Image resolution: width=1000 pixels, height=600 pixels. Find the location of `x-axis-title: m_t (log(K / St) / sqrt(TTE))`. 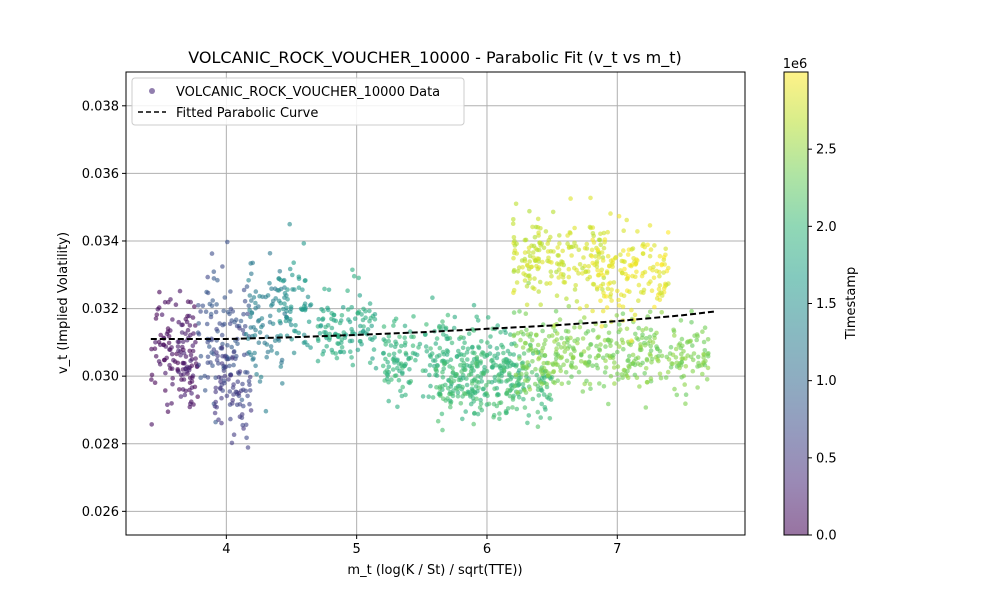

x-axis-title: m_t (log(K / St) / sqrt(TTE)) is located at coordinates (434, 570).